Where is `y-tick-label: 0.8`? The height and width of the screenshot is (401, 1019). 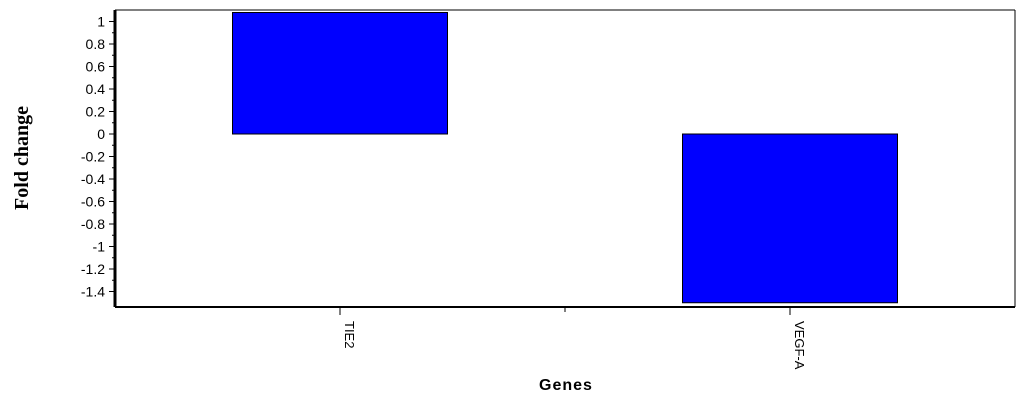 y-tick-label: 0.8 is located at coordinates (96, 44).